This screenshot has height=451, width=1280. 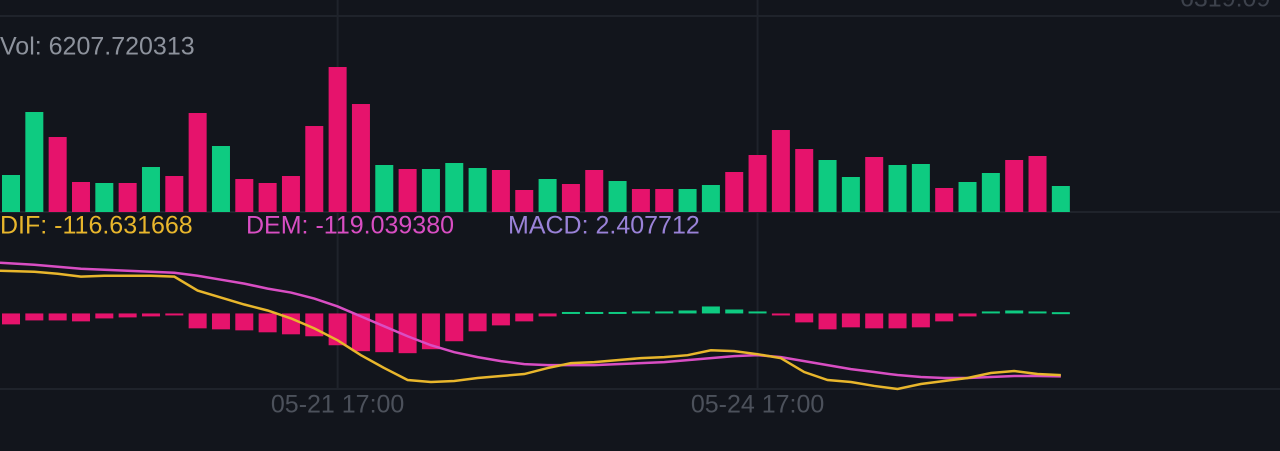 I want to click on x-tick-label: 05-24 17:00, so click(x=757, y=405).